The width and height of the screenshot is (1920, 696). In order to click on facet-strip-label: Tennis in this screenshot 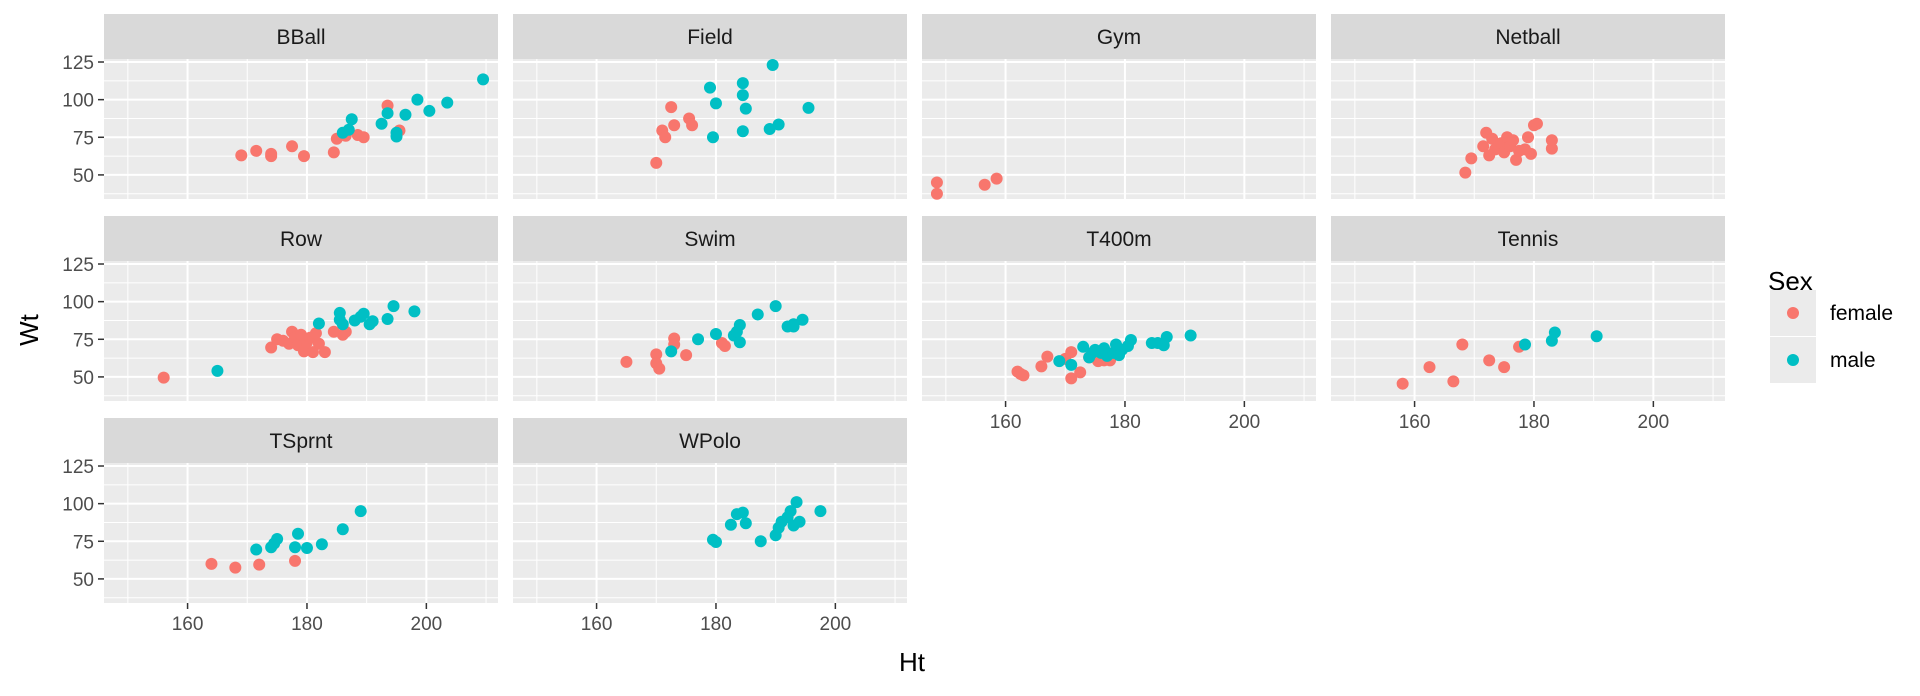, I will do `click(1528, 239)`.